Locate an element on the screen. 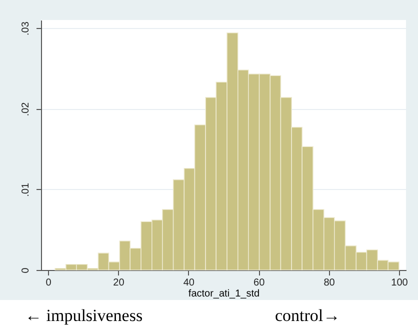 The width and height of the screenshot is (418, 335). x-tick-label: 40 is located at coordinates (189, 283).